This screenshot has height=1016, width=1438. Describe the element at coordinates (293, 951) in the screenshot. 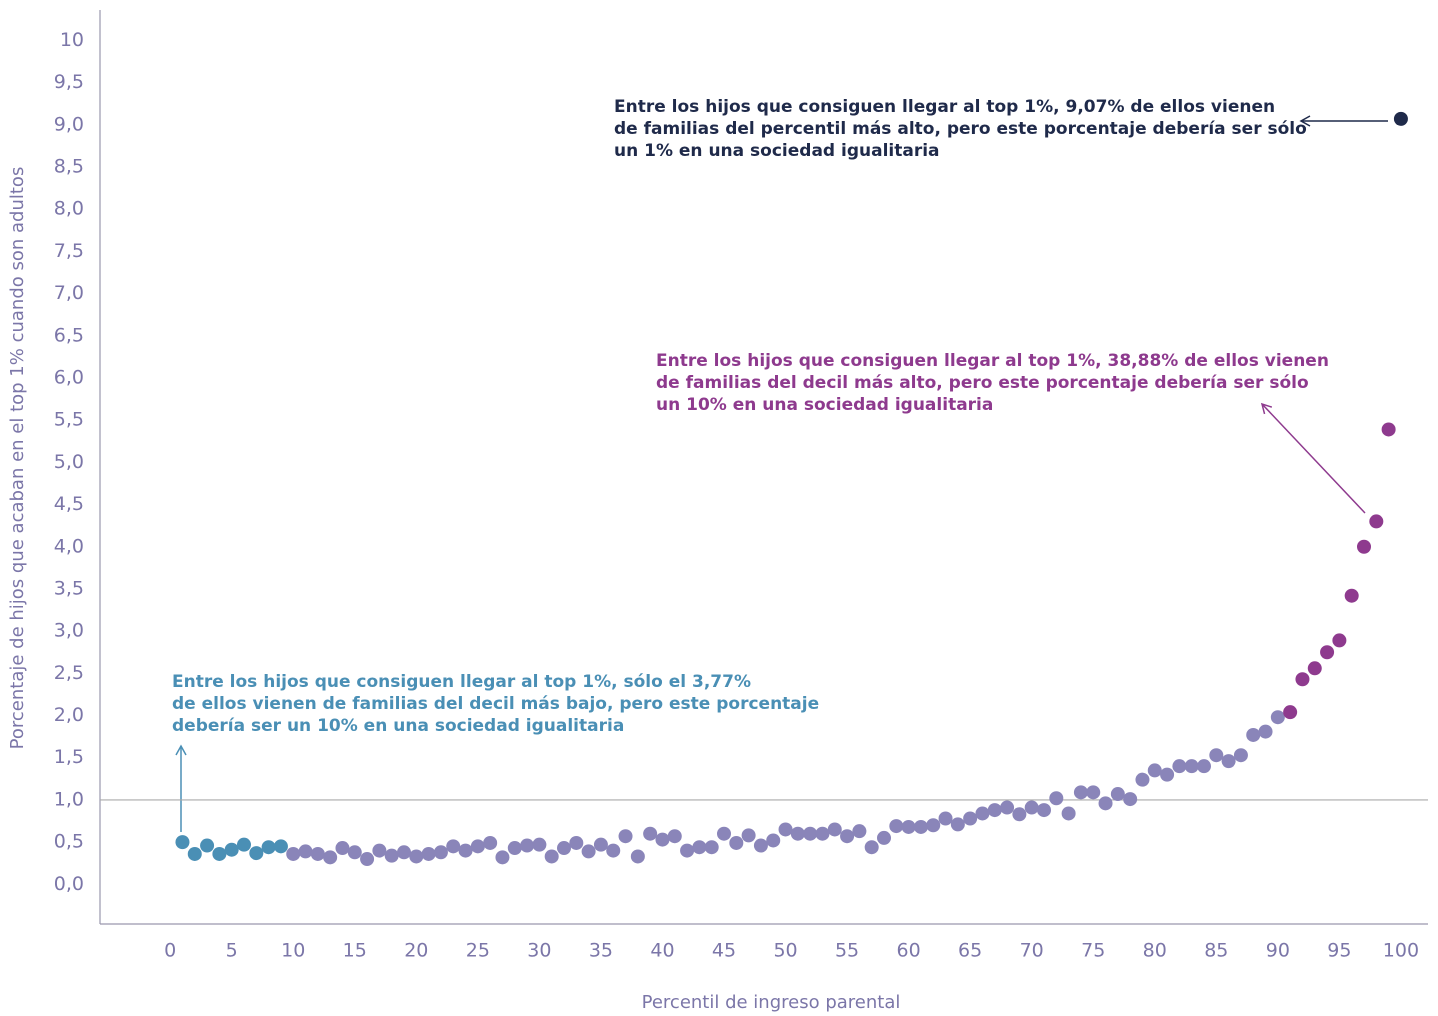

I see `x-tick-label: 10` at that location.